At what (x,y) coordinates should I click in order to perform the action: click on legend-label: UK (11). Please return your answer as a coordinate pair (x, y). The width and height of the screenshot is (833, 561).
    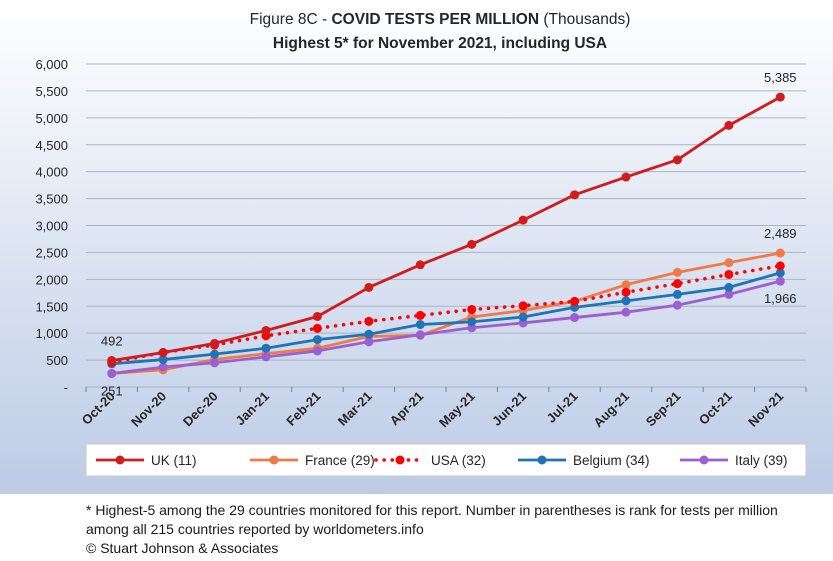
    Looking at the image, I should click on (174, 460).